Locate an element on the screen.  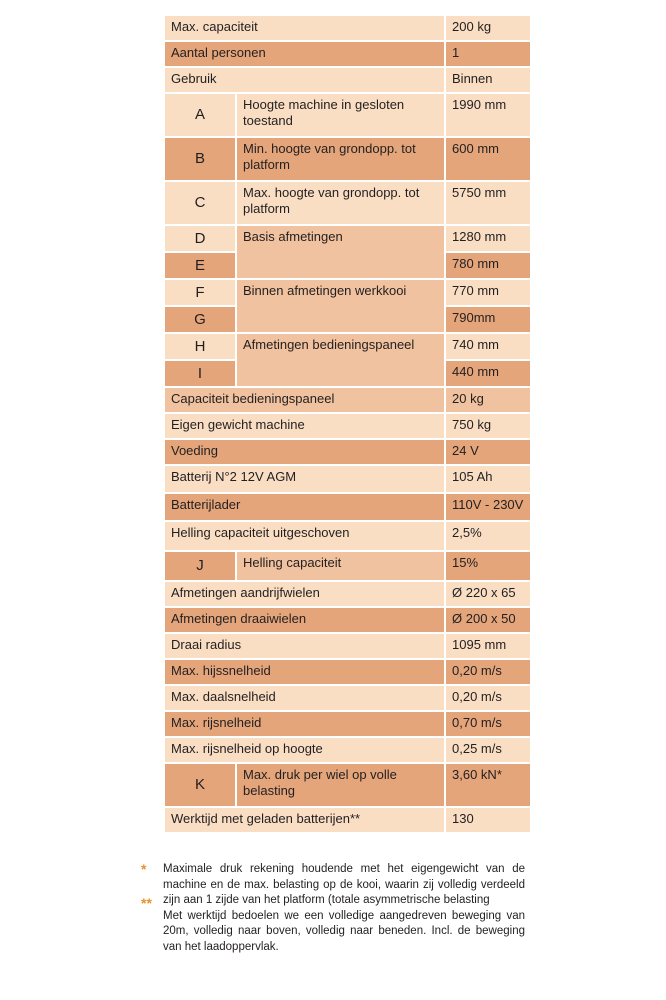
table-row: Afmetingen aandrijfwielen Ø 220 x 65 is located at coordinates (348, 594).